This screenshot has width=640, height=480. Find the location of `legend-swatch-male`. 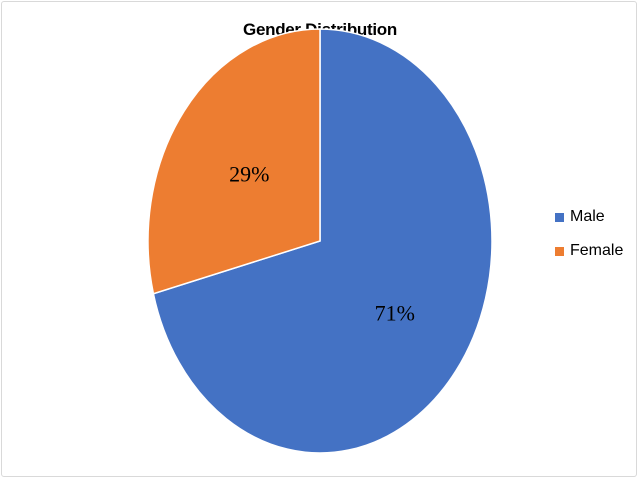

legend-swatch-male is located at coordinates (559, 217).